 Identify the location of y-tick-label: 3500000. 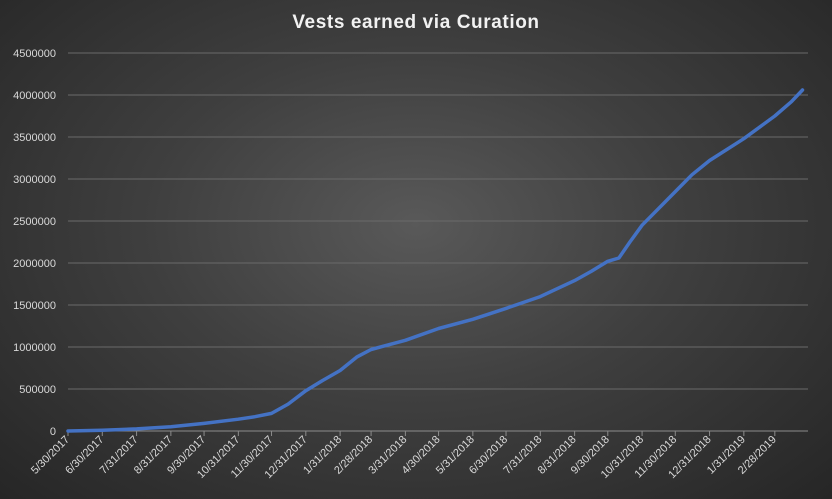
(34, 138).